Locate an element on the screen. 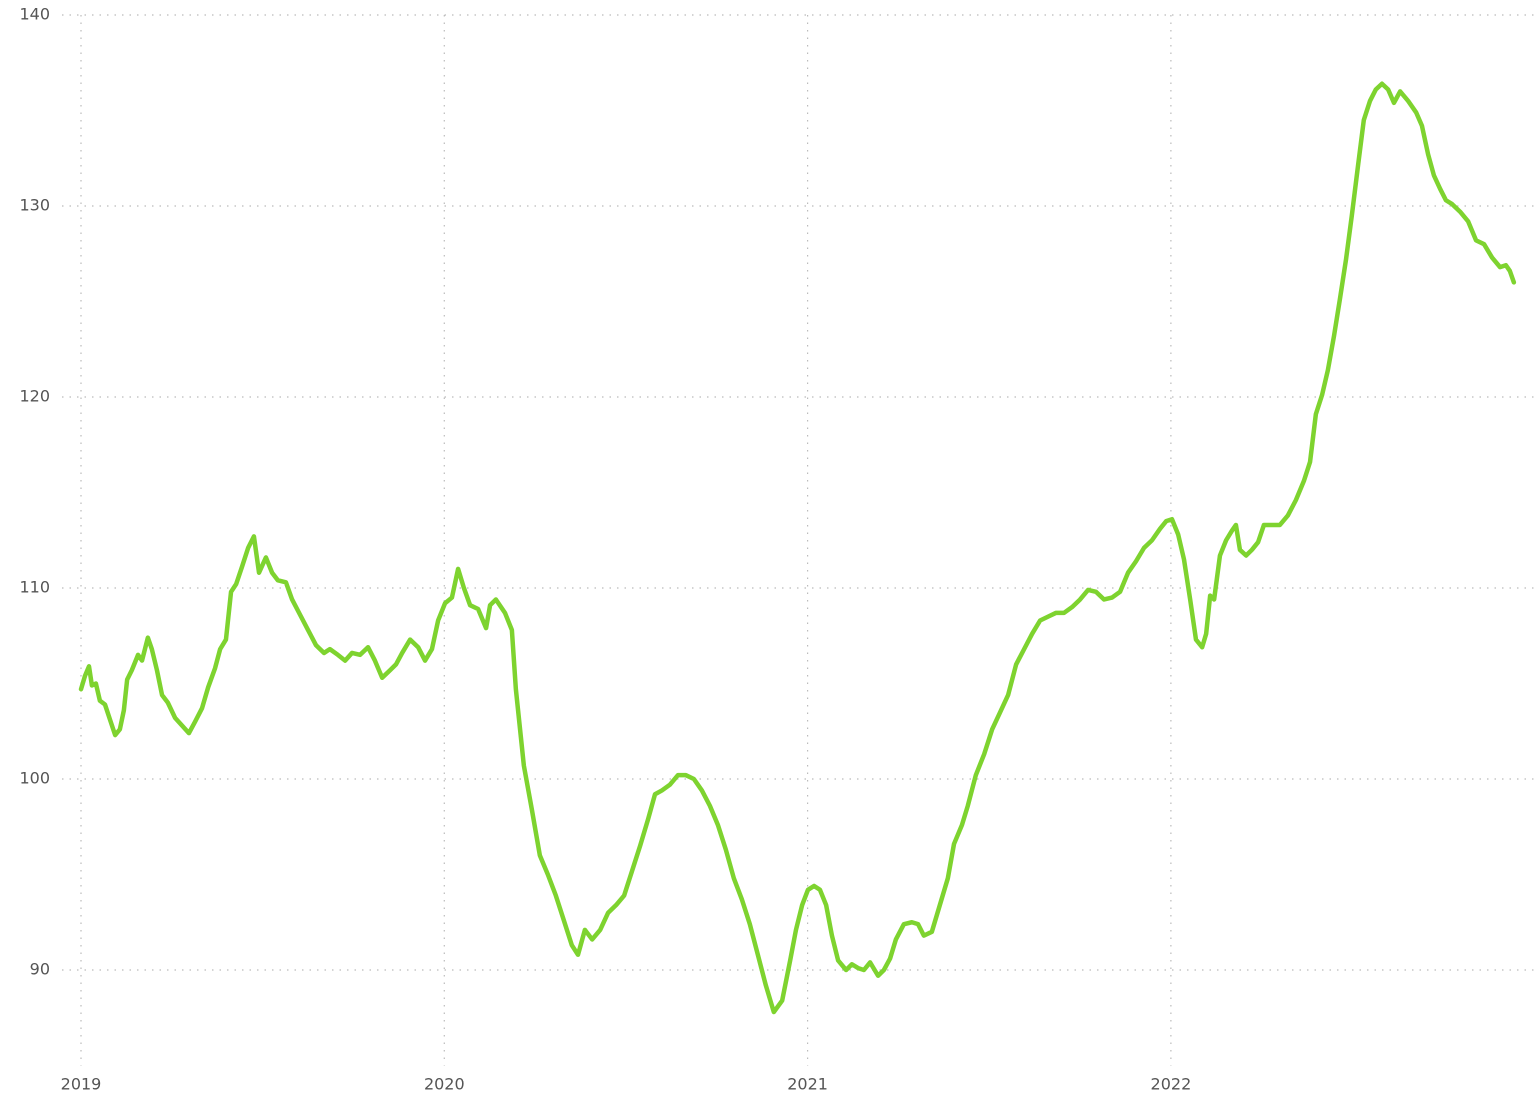 This screenshot has height=1098, width=1536. x-tick-label: 2021 is located at coordinates (807, 1084).